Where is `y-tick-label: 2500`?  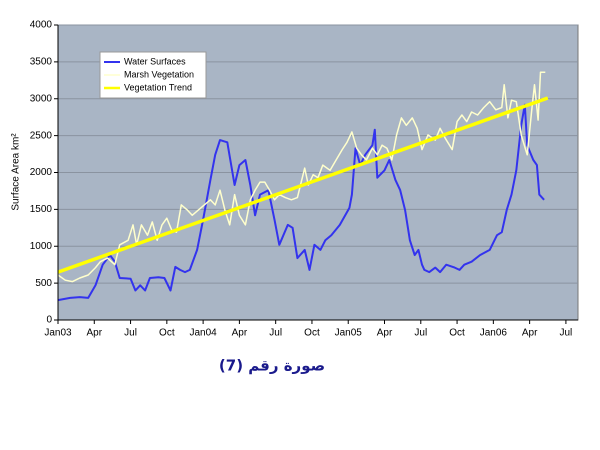
y-tick-label: 2500 is located at coordinates (41, 135).